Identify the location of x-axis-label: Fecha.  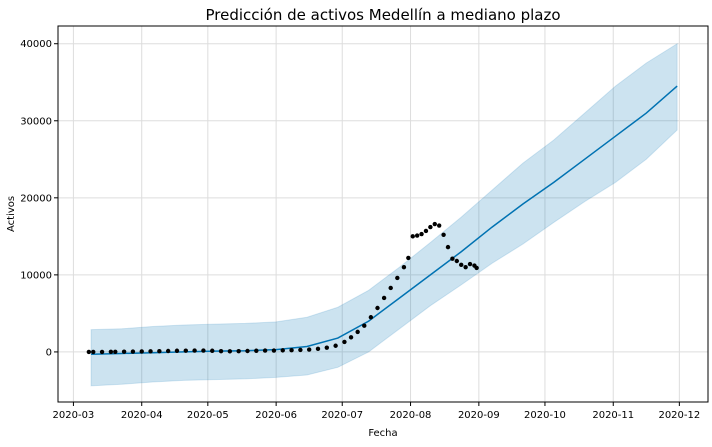
(382, 433).